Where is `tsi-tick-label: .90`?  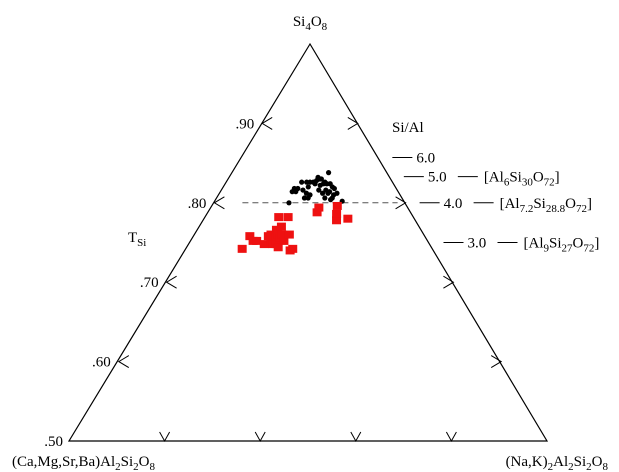
tsi-tick-label: .90 is located at coordinates (244, 124).